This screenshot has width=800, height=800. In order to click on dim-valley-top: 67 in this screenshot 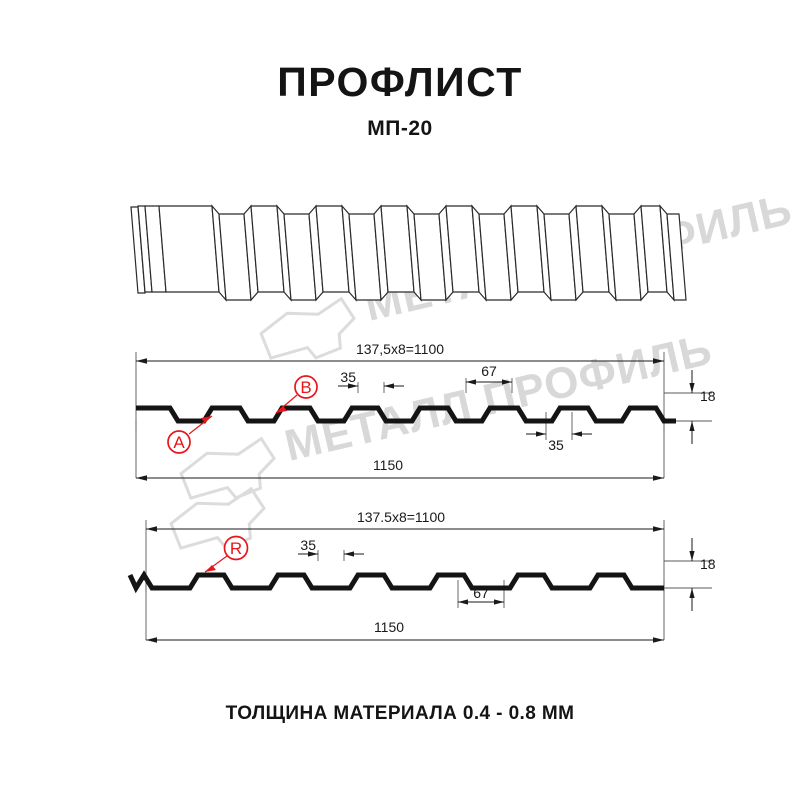, I will do `click(489, 374)`.